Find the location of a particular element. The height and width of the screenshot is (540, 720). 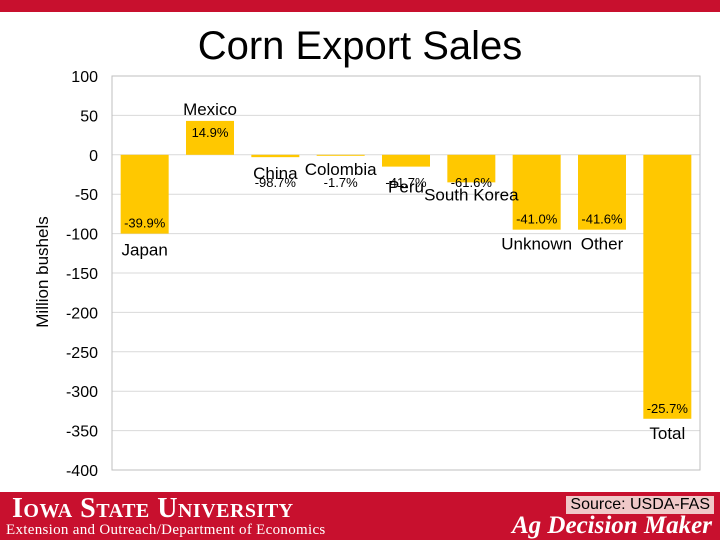

x-category-label: Total is located at coordinates (667, 433).